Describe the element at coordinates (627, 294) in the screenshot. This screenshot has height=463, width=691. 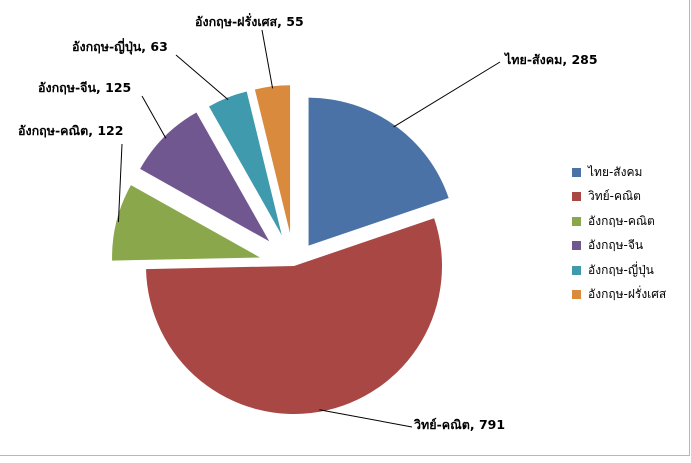
I see `legend-label-6: อังกฤษ-ฝรั่งเศส` at that location.